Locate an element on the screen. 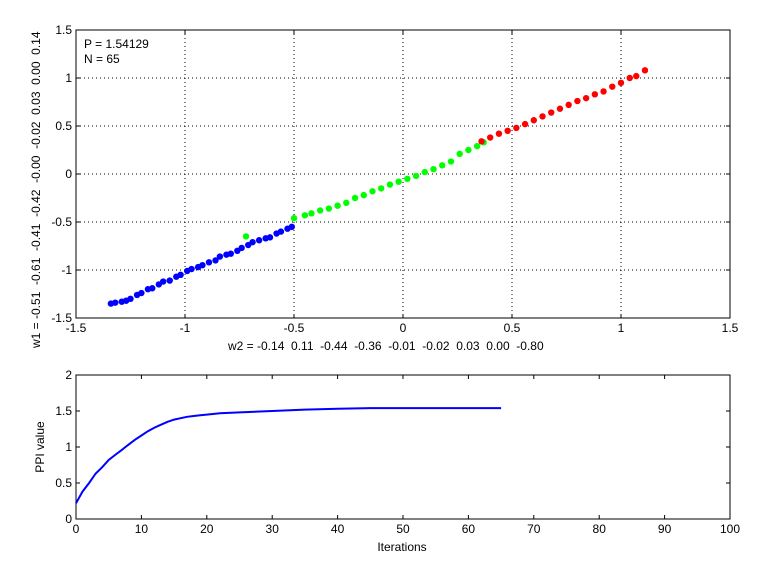 This screenshot has width=768, height=576. scatter-y-tick-label: -0.5 is located at coordinates (61, 222).